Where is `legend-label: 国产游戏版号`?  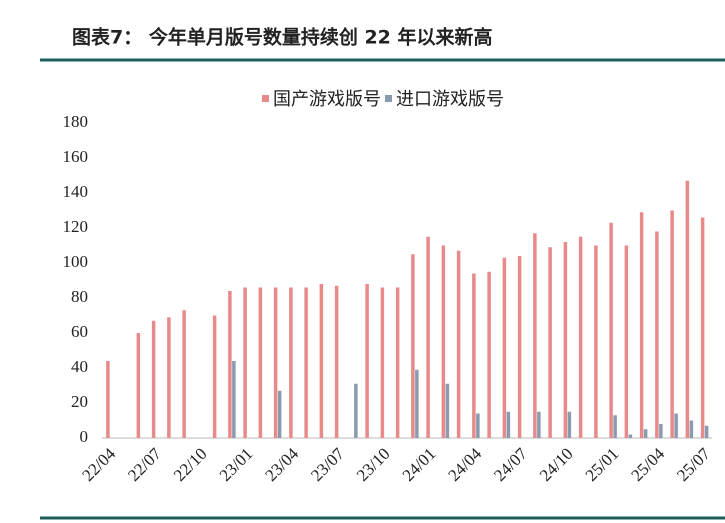
legend-label: 国产游戏版号 is located at coordinates (327, 99).